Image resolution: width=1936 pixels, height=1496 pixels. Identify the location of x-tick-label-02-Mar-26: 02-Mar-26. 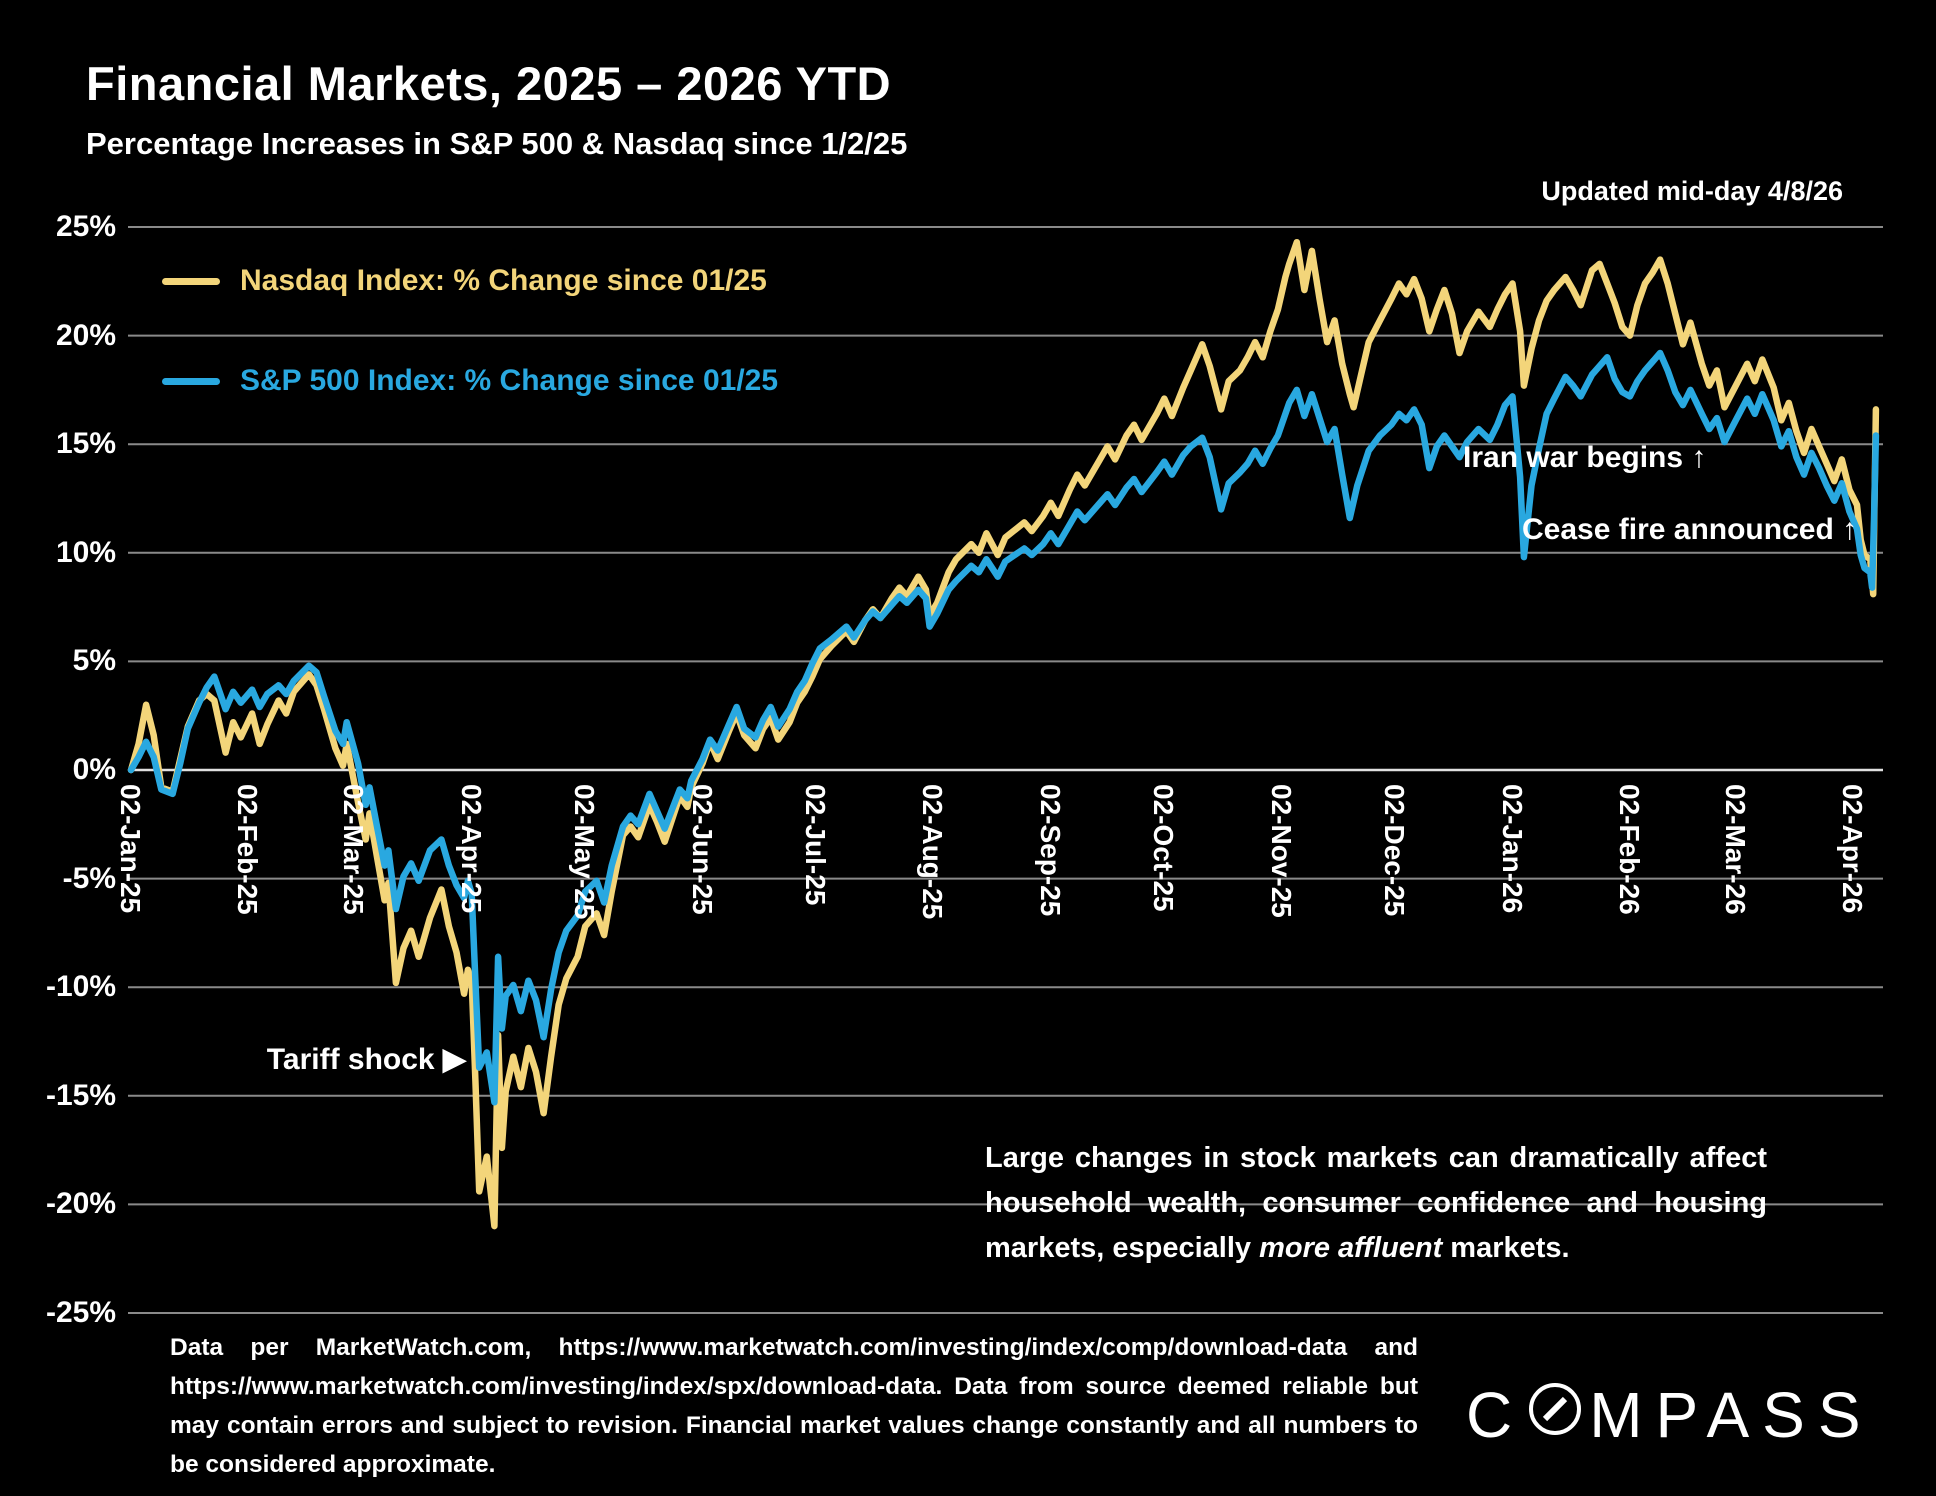
(1735, 849).